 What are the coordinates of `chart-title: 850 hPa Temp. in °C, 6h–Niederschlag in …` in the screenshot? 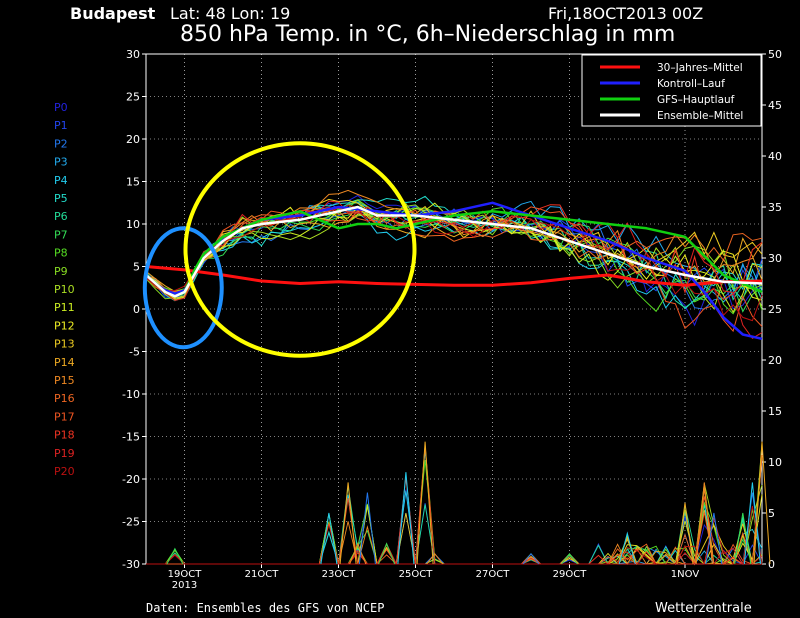 It's located at (427, 34).